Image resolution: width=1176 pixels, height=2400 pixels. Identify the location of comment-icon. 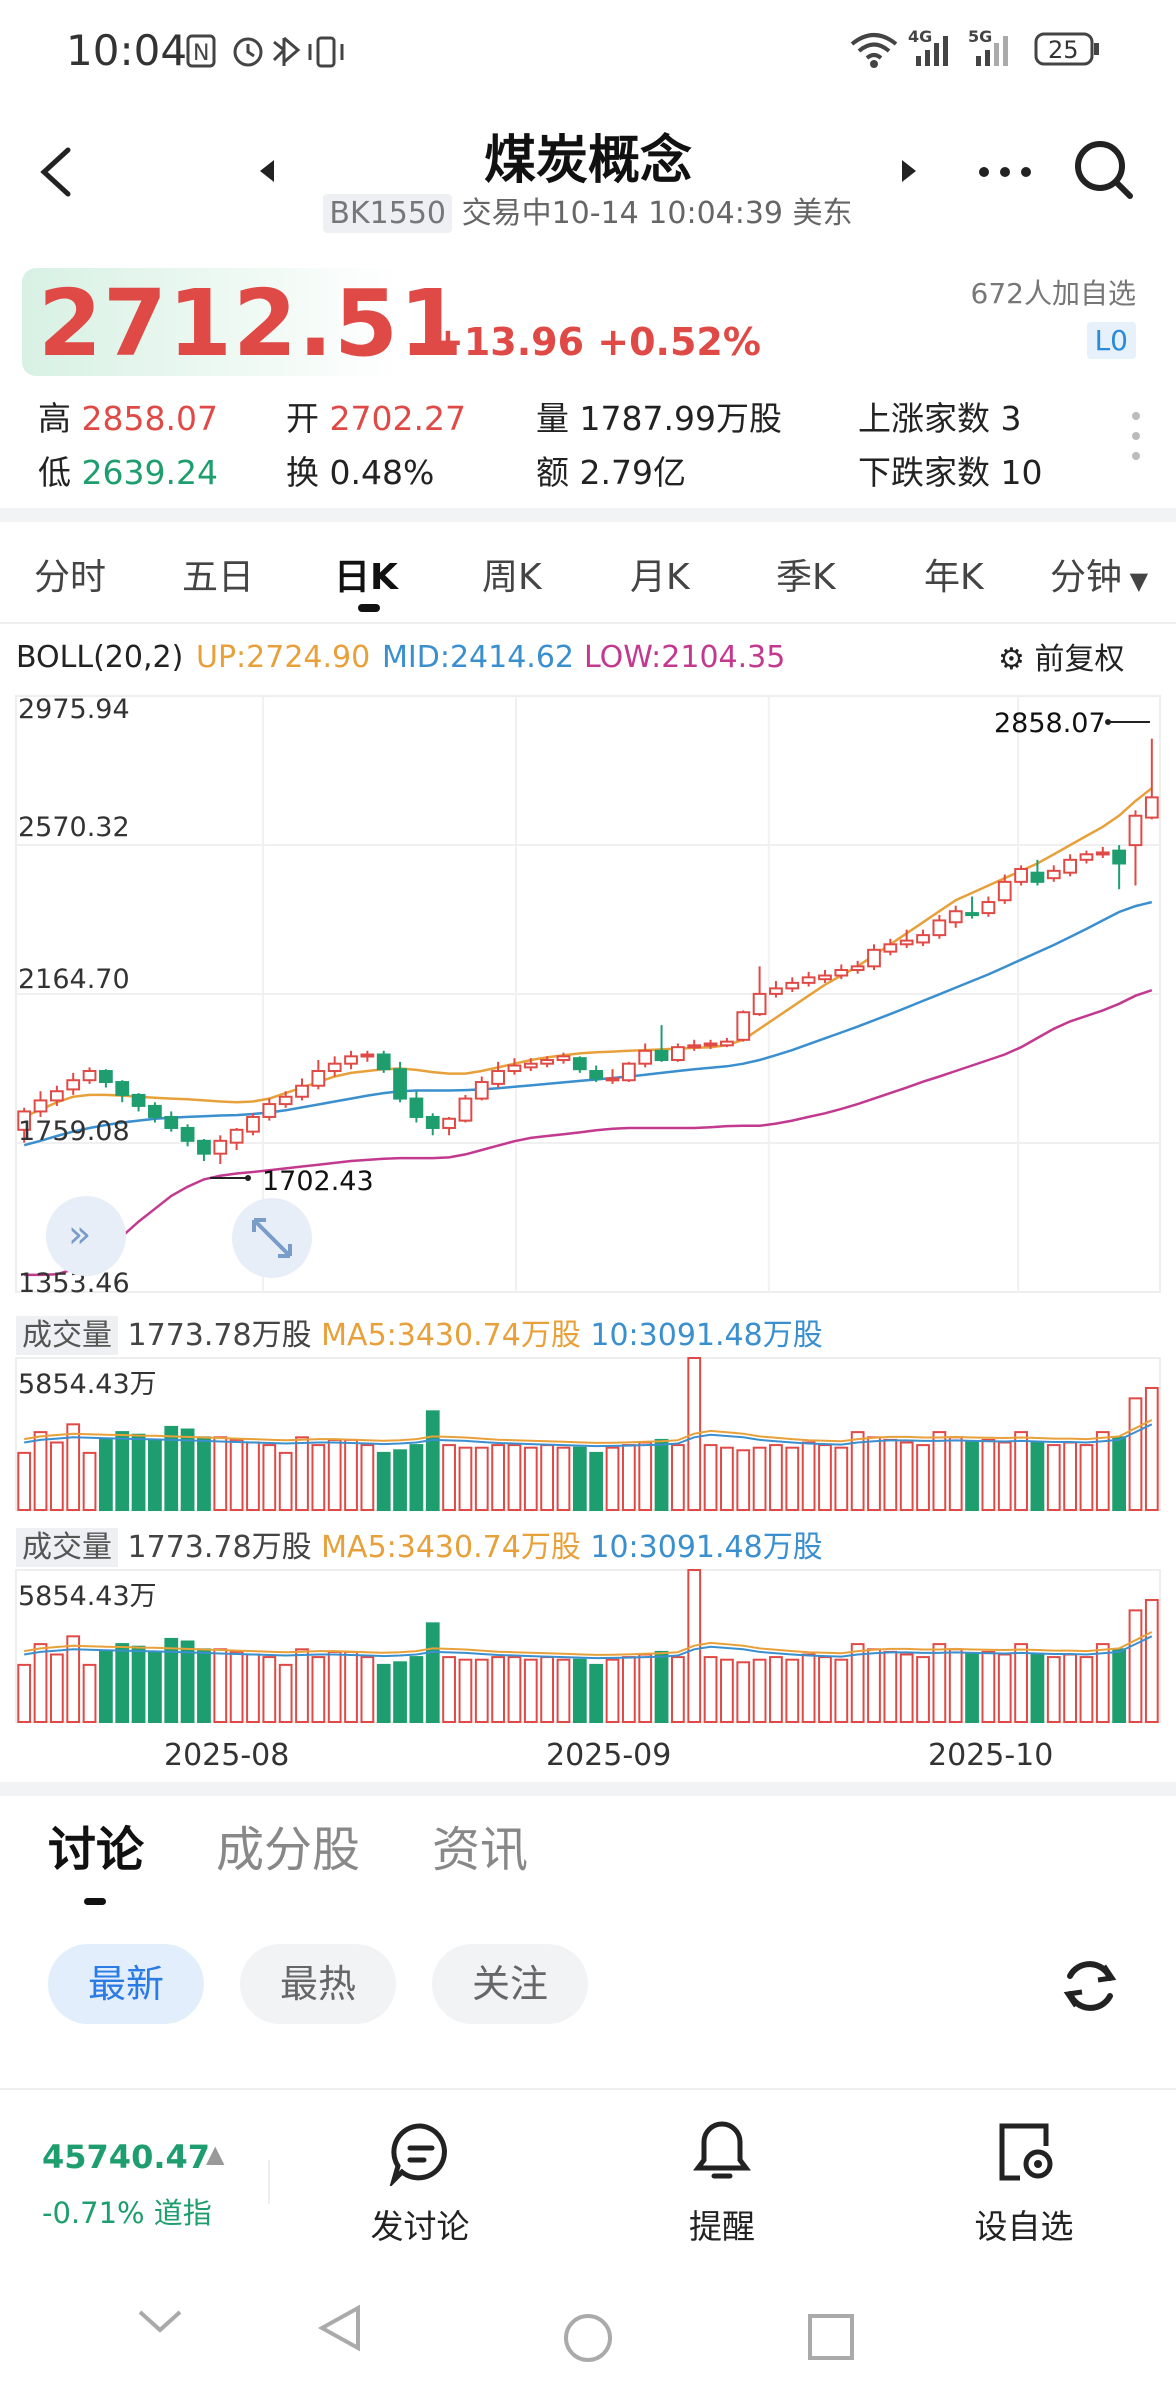
(421, 2153).